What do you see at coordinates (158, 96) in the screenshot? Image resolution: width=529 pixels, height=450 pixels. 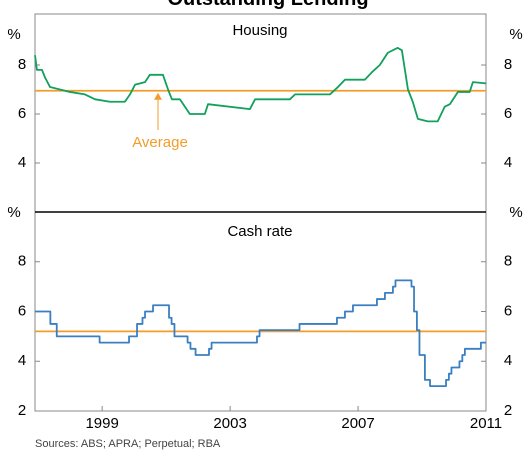 I see `annotation-arrowhead` at bounding box center [158, 96].